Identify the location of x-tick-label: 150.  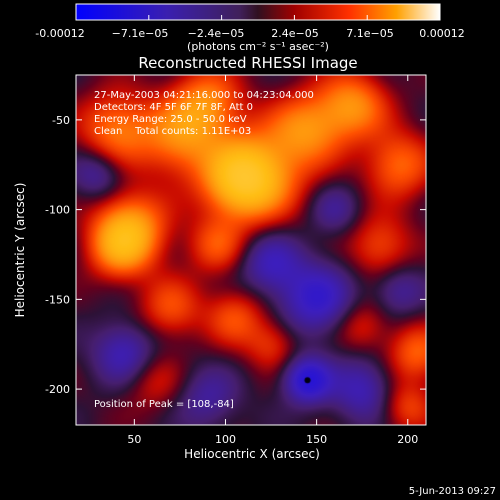
(316, 439).